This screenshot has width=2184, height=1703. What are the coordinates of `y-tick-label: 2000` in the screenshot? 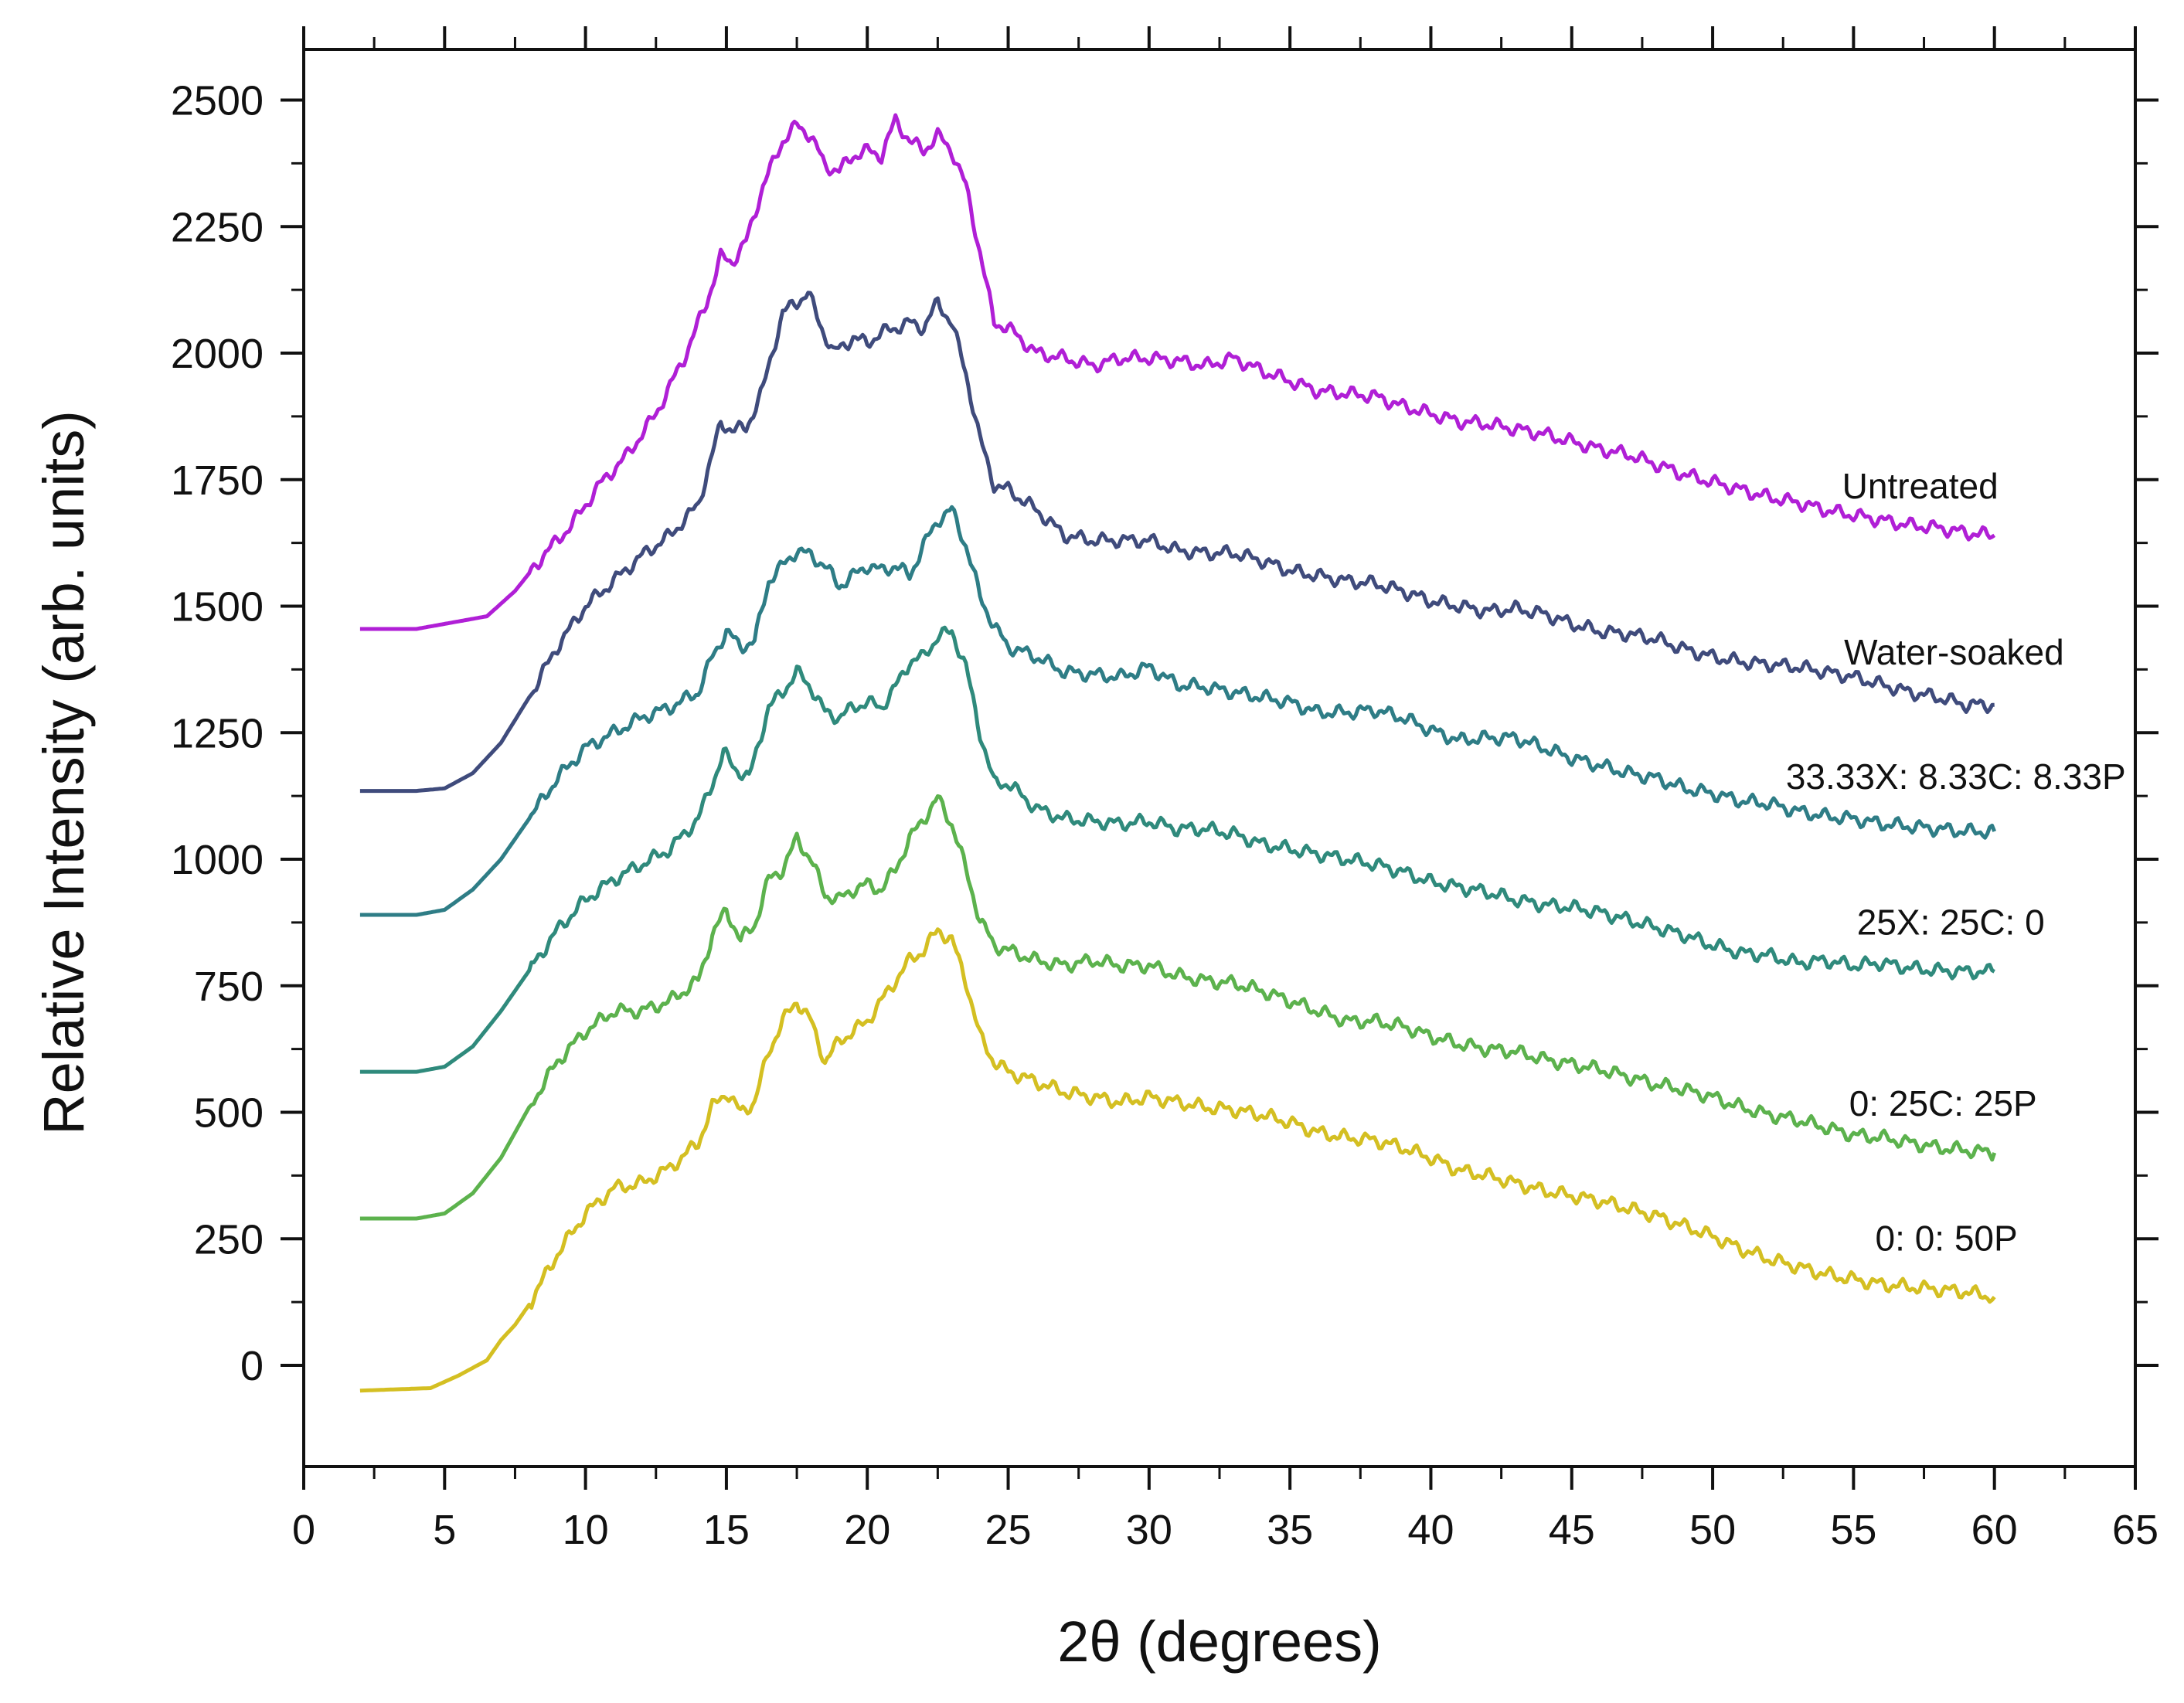 It's located at (218, 354).